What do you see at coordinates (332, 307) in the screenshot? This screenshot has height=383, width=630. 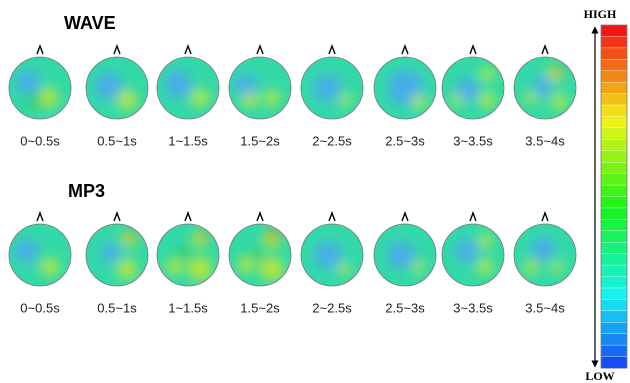 I see `time-label: 2~2.5s` at bounding box center [332, 307].